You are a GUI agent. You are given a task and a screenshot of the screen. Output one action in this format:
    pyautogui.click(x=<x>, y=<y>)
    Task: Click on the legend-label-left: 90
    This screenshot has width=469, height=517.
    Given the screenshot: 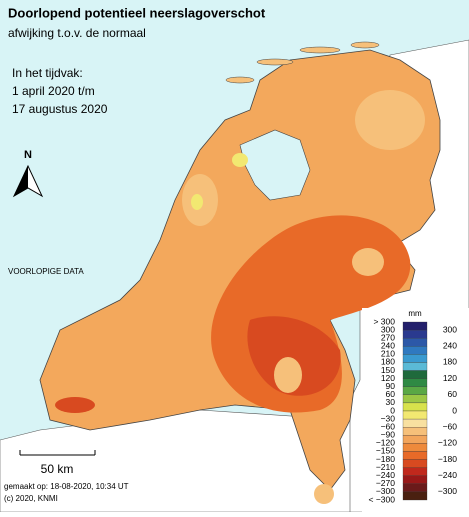 What is the action you would take?
    pyautogui.click(x=391, y=386)
    